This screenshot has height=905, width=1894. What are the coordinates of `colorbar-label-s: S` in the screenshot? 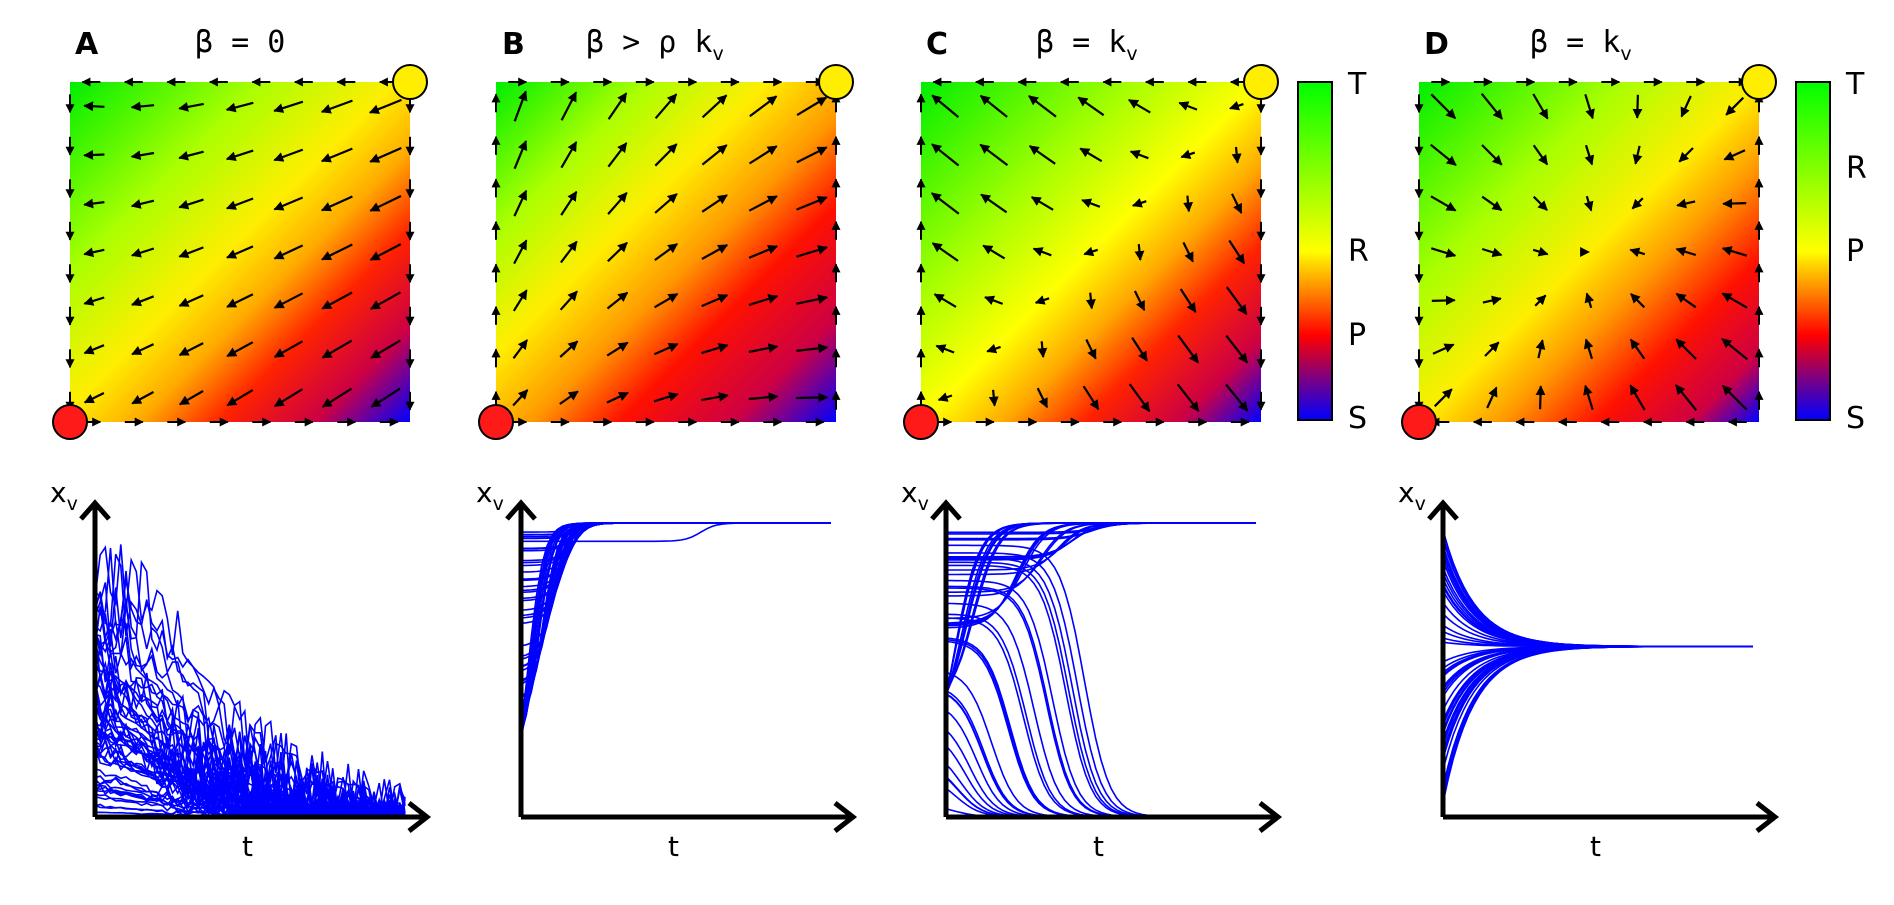 It's located at (1855, 418).